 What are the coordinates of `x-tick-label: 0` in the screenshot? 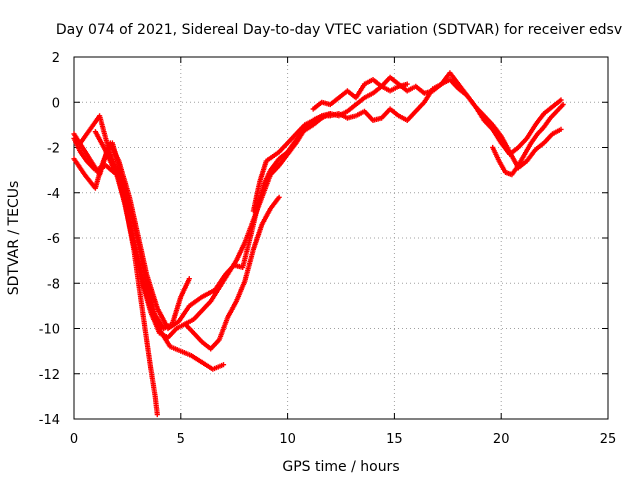 It's located at (74, 439).